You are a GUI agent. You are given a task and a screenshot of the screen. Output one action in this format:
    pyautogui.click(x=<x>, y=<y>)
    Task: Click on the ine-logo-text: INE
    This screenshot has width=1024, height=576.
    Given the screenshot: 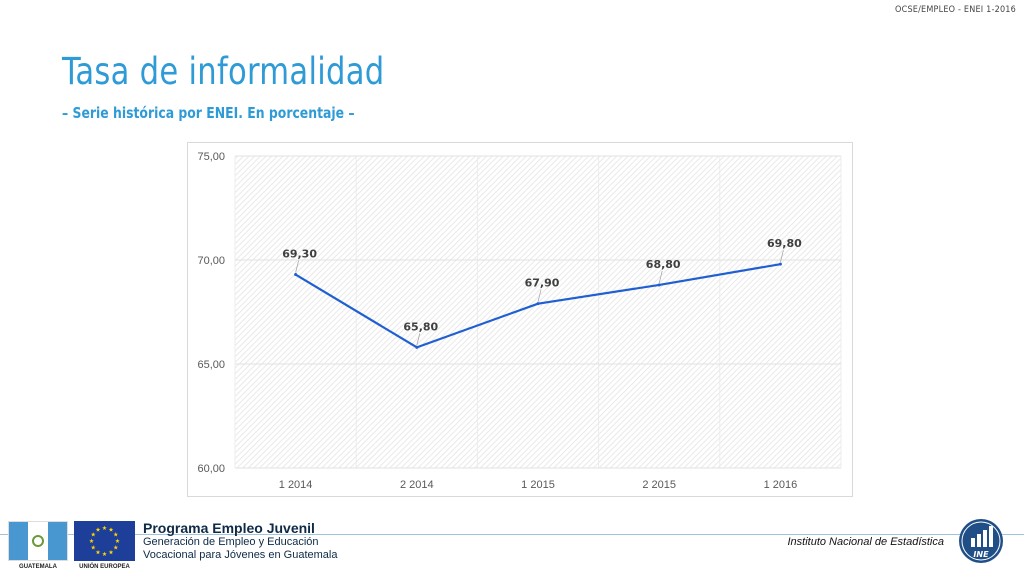 What is the action you would take?
    pyautogui.click(x=981, y=554)
    